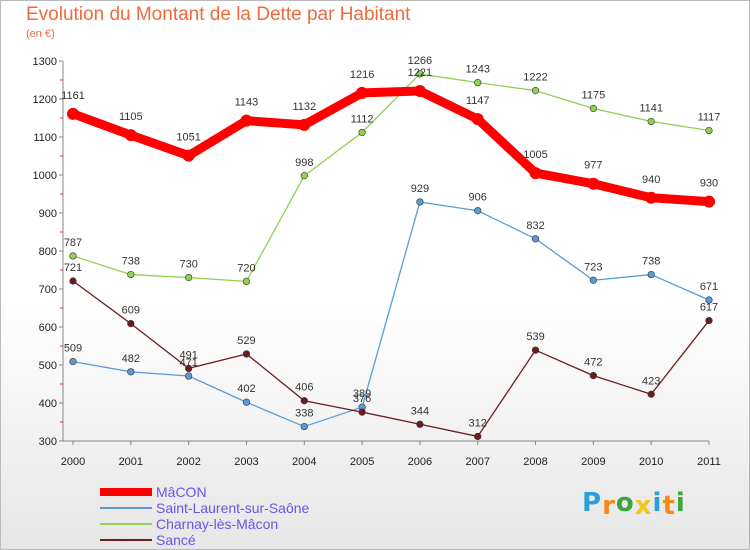 This screenshot has width=750, height=550. I want to click on y-tick-label: 1100, so click(45, 138).